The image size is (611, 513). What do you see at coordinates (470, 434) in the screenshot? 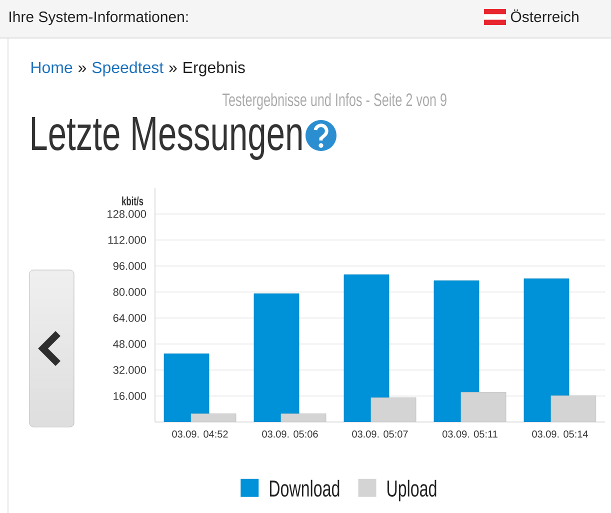
I see `x-tick-label: 03.09. 05:11` at bounding box center [470, 434].